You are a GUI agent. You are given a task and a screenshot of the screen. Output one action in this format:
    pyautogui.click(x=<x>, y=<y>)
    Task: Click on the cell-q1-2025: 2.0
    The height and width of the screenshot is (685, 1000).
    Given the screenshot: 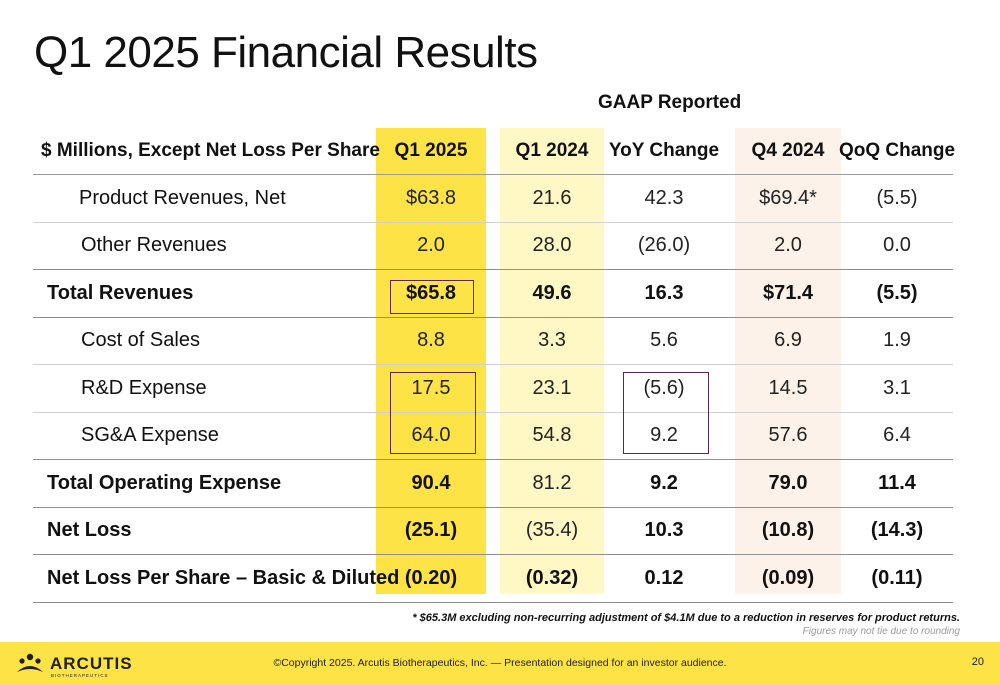 What is the action you would take?
    pyautogui.click(x=431, y=245)
    